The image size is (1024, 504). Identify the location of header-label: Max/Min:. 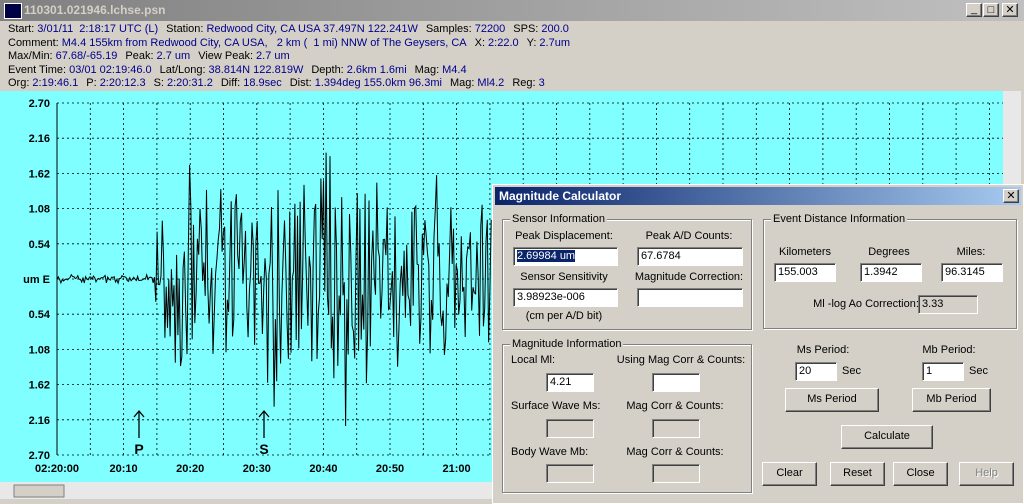
(30, 56).